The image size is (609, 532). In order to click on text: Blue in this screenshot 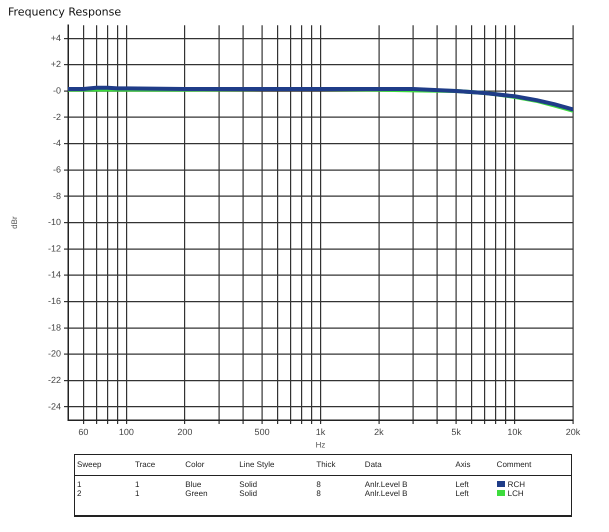, I will do `click(193, 484)`.